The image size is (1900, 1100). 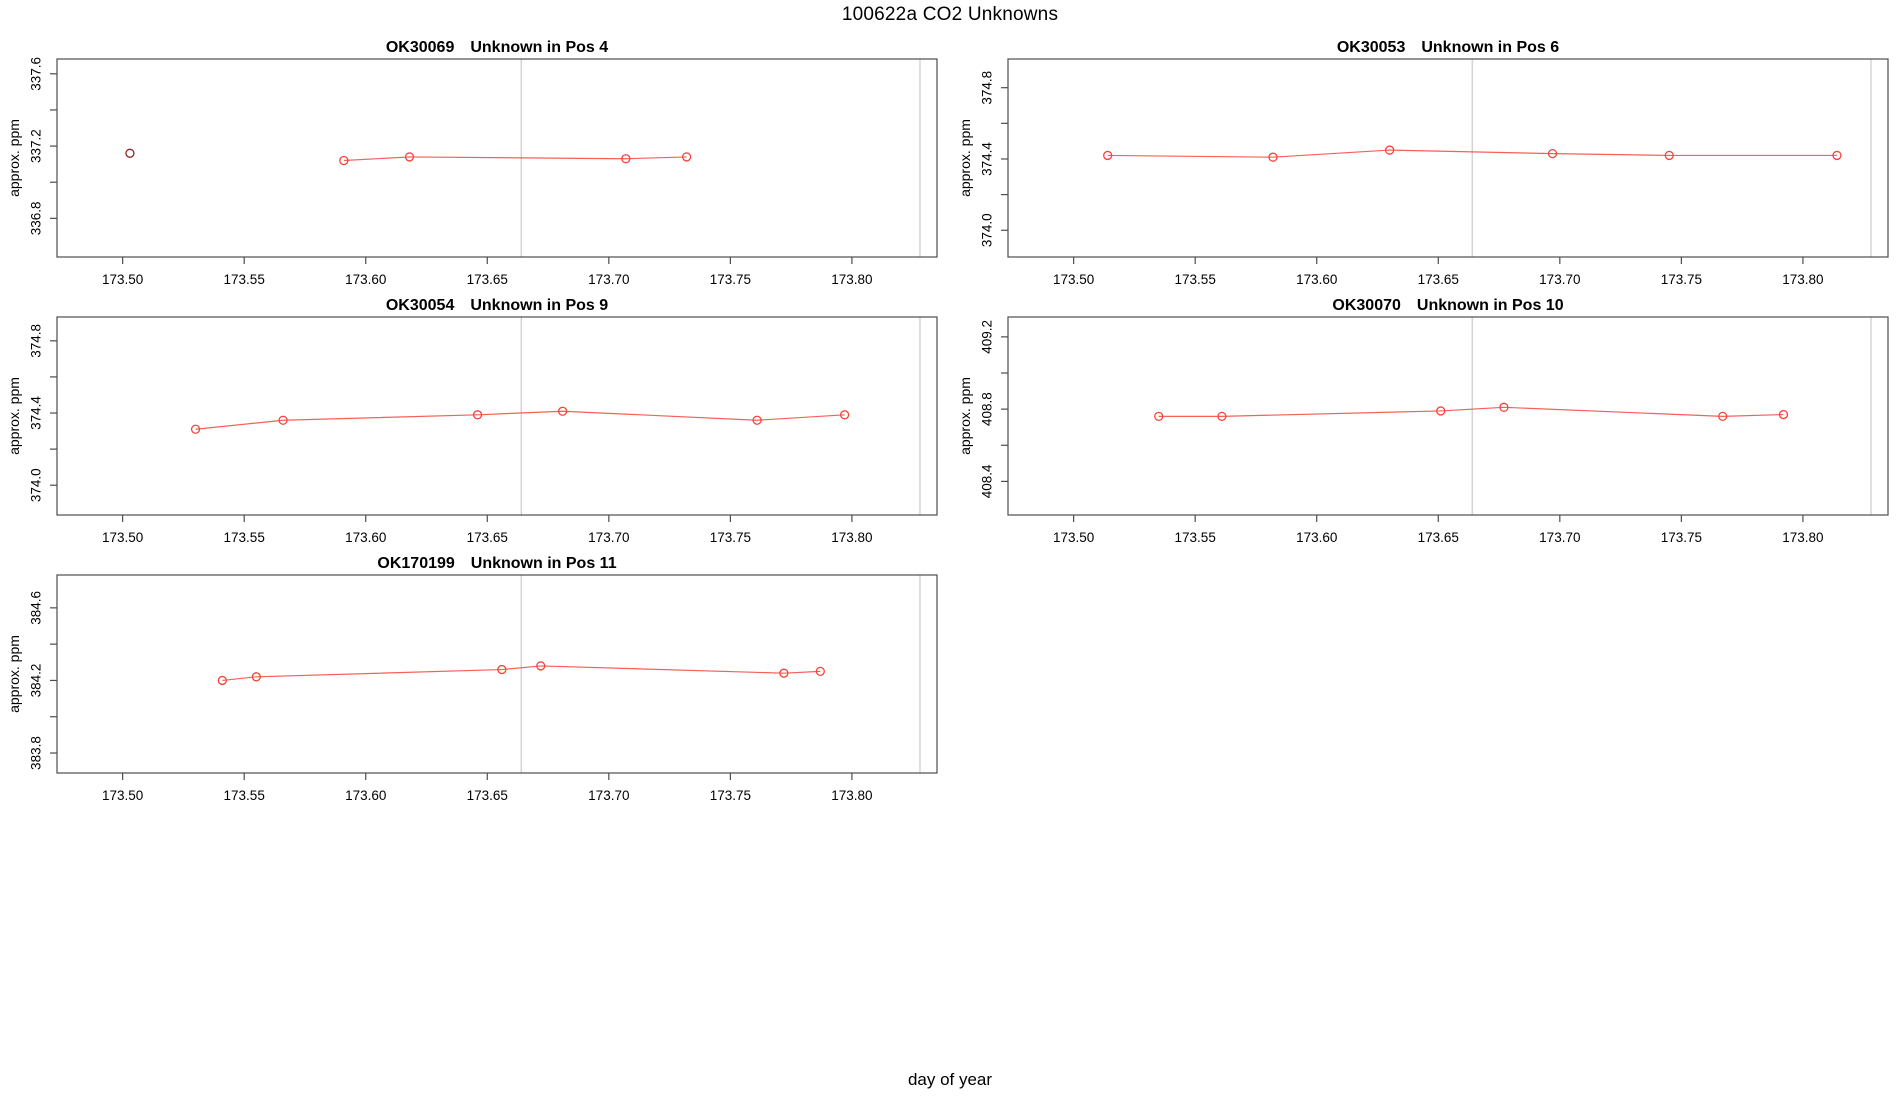 What do you see at coordinates (36, 413) in the screenshot?
I see `y-tick-label: 374.4` at bounding box center [36, 413].